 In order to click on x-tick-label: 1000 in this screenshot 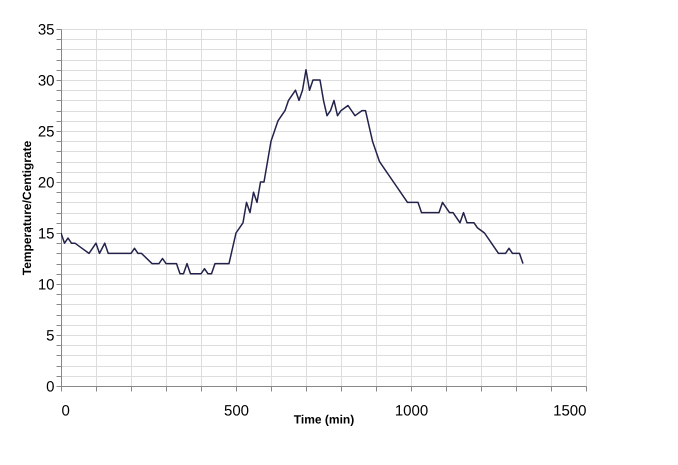, I will do `click(411, 411)`.